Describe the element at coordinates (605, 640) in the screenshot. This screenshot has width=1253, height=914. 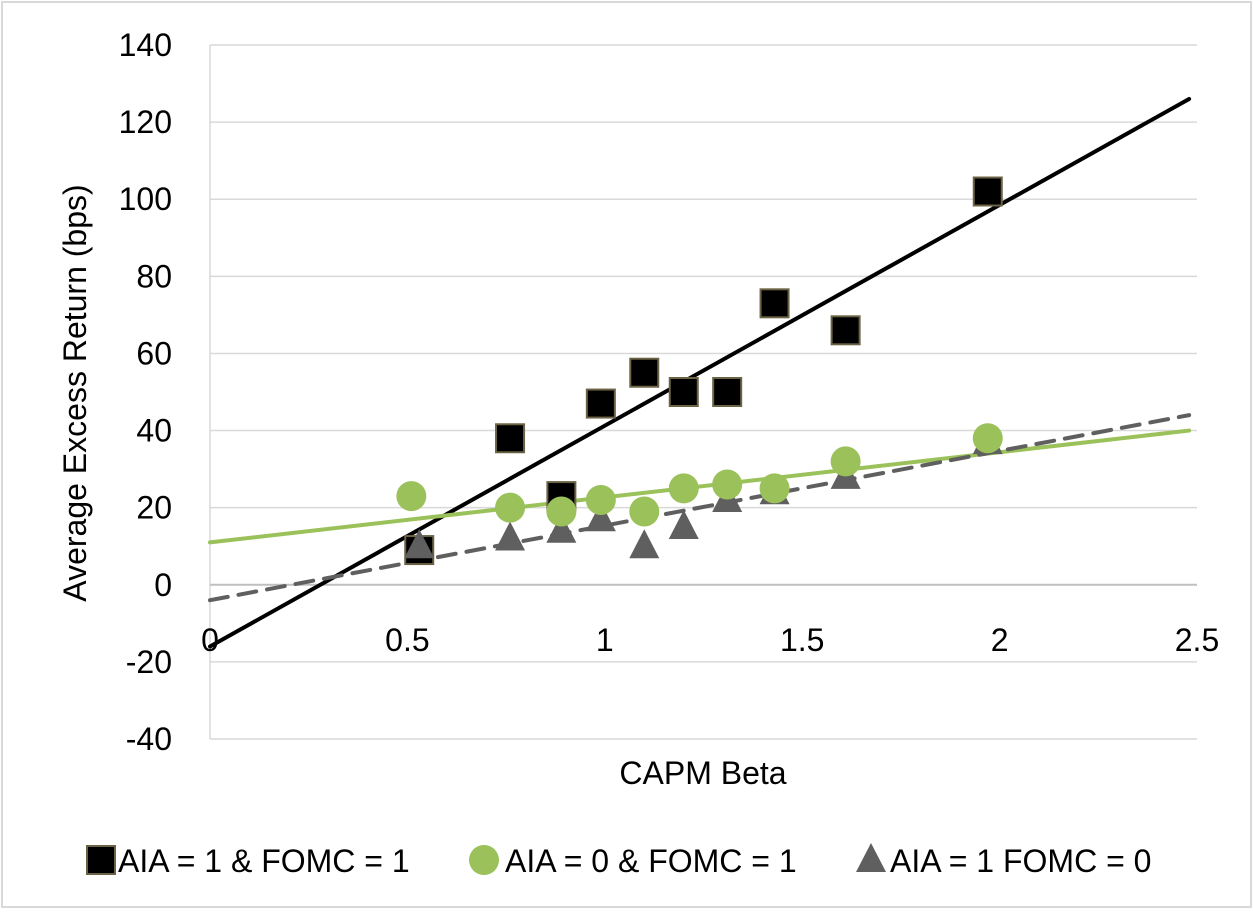
I see `x-tick-label: 1` at that location.